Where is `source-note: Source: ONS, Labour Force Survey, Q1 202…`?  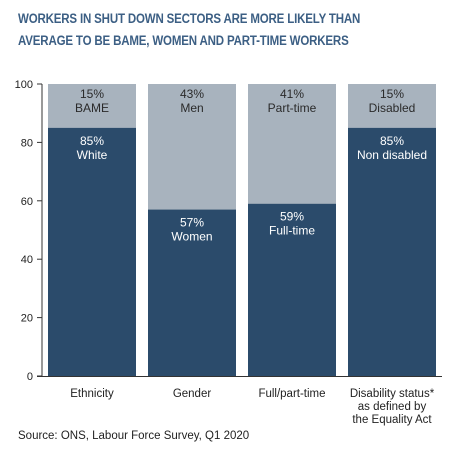 source-note: Source: ONS, Labour Force Survey, Q1 202… is located at coordinates (134, 436).